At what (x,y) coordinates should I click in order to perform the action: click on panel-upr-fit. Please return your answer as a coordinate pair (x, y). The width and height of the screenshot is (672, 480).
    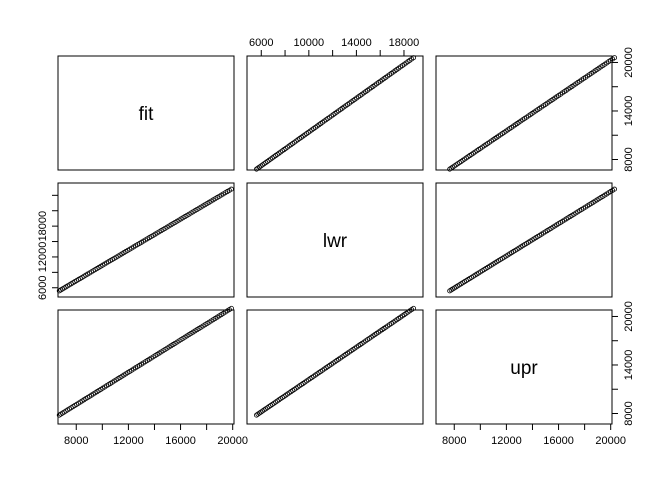
    Looking at the image, I should click on (145, 365).